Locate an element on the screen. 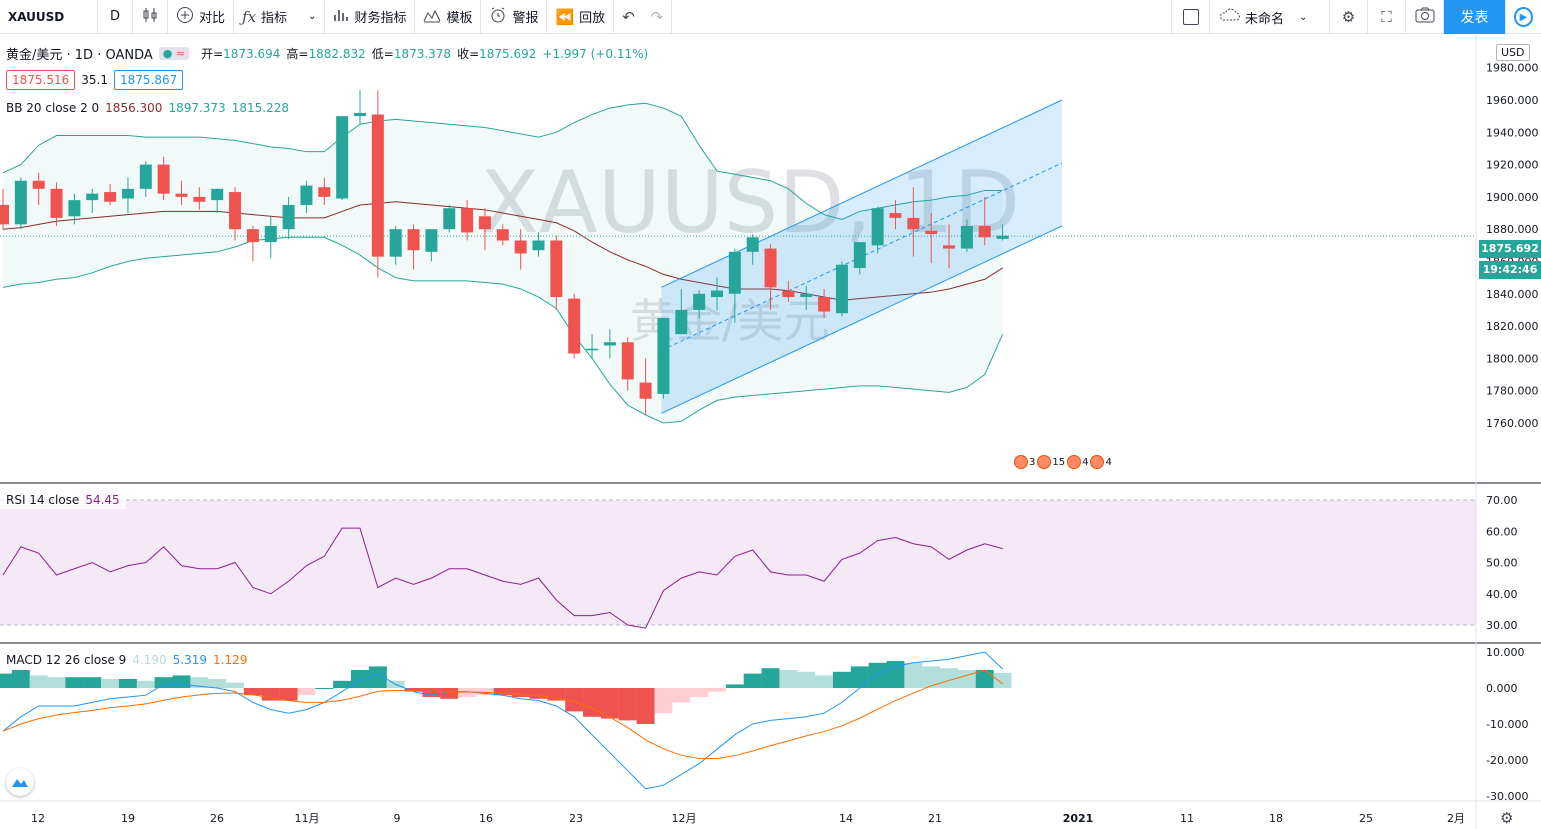 This screenshot has width=1541, height=829. sell-price: 1875.516 is located at coordinates (41, 80).